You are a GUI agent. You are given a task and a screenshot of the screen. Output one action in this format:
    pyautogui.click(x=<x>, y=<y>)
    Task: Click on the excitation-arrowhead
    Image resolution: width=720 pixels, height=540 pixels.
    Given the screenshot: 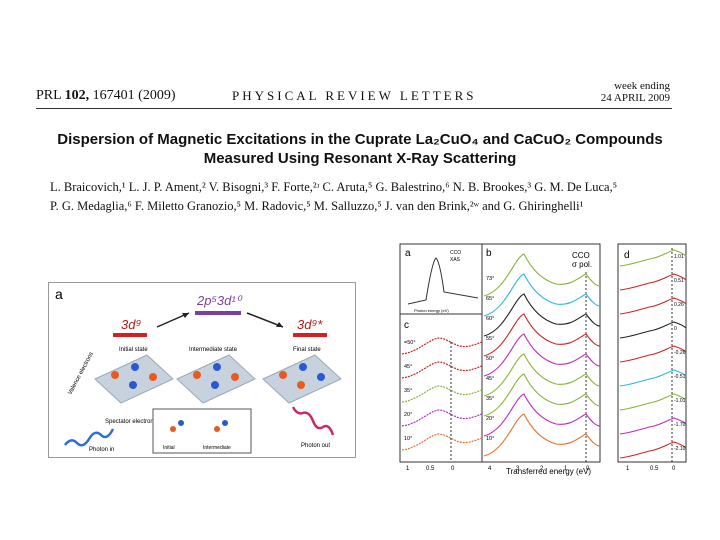 What is the action you would take?
    pyautogui.click(x=185, y=315)
    